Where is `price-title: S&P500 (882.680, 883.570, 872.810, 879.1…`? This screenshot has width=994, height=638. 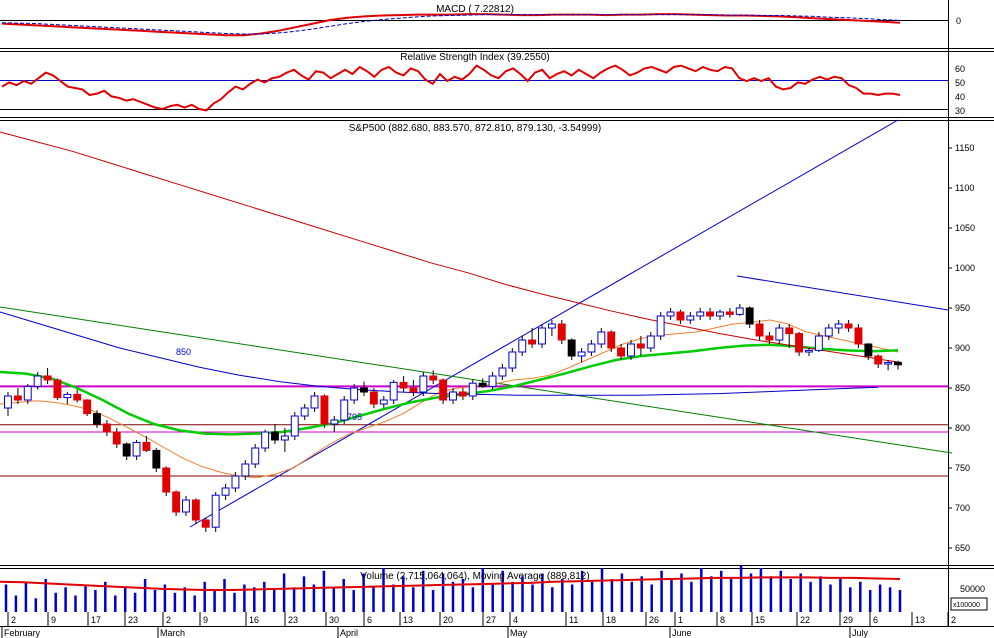 price-title: S&P500 (882.680, 883.570, 872.810, 879.1… is located at coordinates (475, 128).